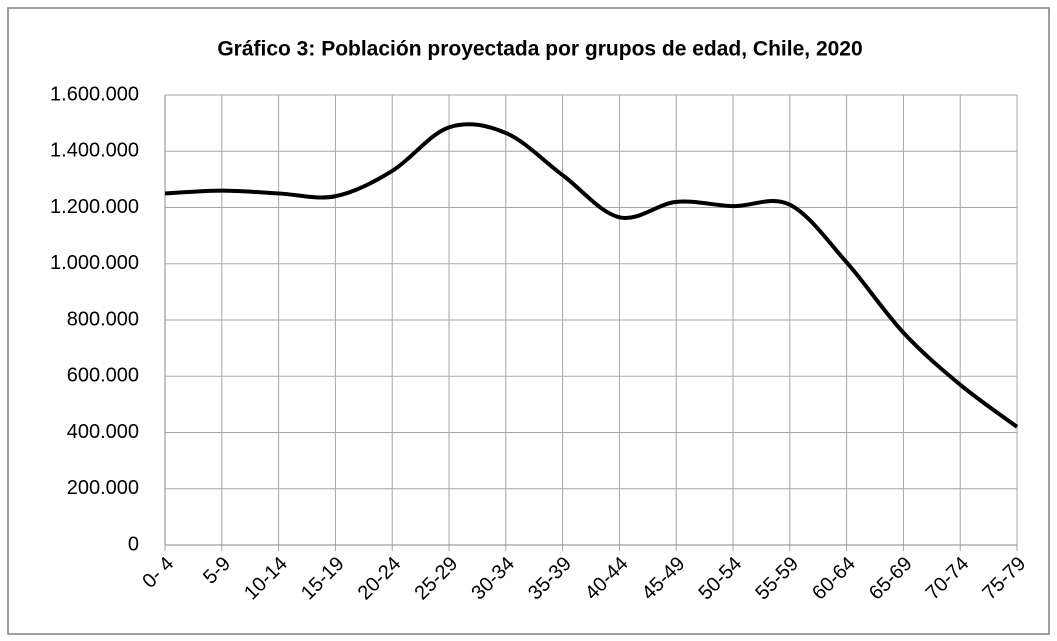  What do you see at coordinates (103, 376) in the screenshot?
I see `y-tick-label: 600.000` at bounding box center [103, 376].